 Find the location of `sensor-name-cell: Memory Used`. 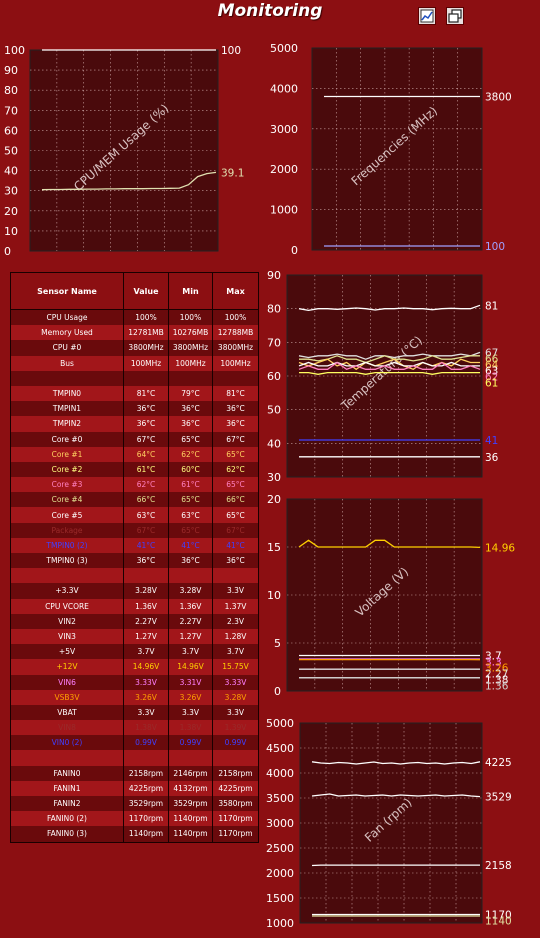

sensor-name-cell: Memory Used is located at coordinates (67, 333).